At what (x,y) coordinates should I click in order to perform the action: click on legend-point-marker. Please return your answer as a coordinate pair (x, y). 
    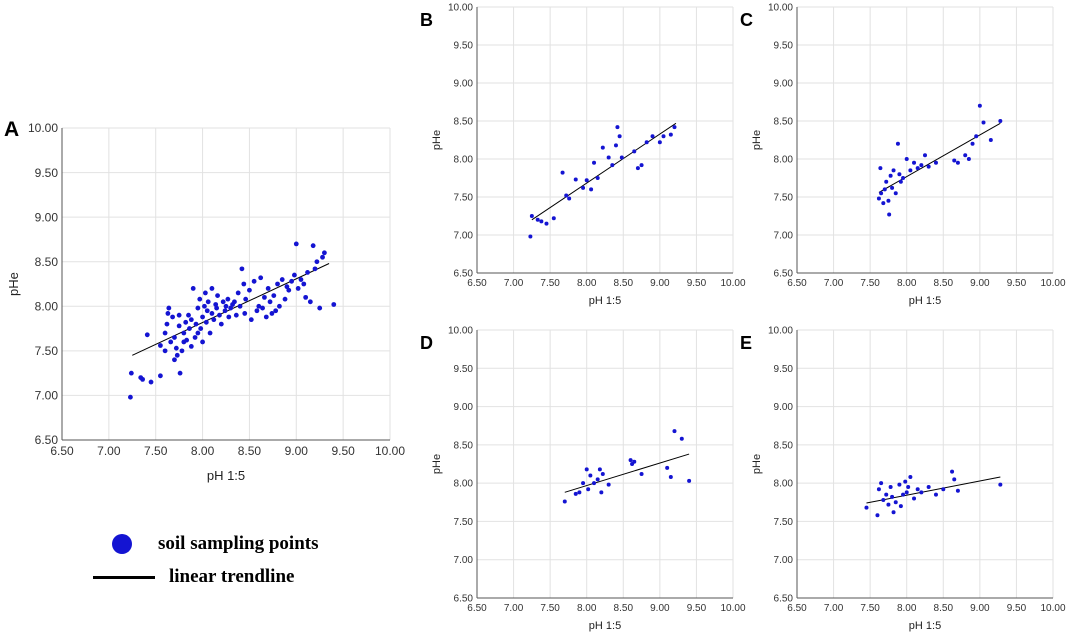
    Looking at the image, I should click on (122, 544).